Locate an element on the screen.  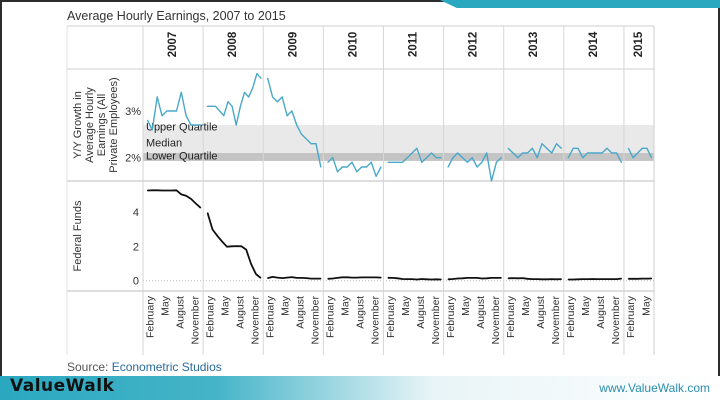
fed-funds-line-2009 is located at coordinates (294, 278).